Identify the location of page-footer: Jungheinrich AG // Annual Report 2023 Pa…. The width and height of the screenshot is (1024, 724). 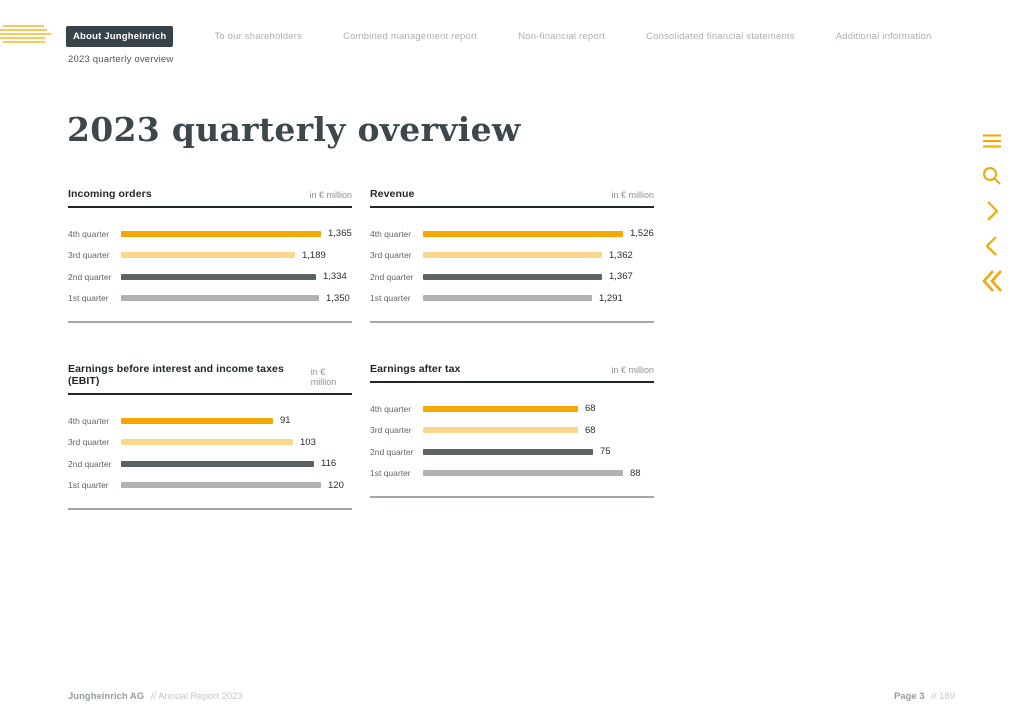
(511, 696).